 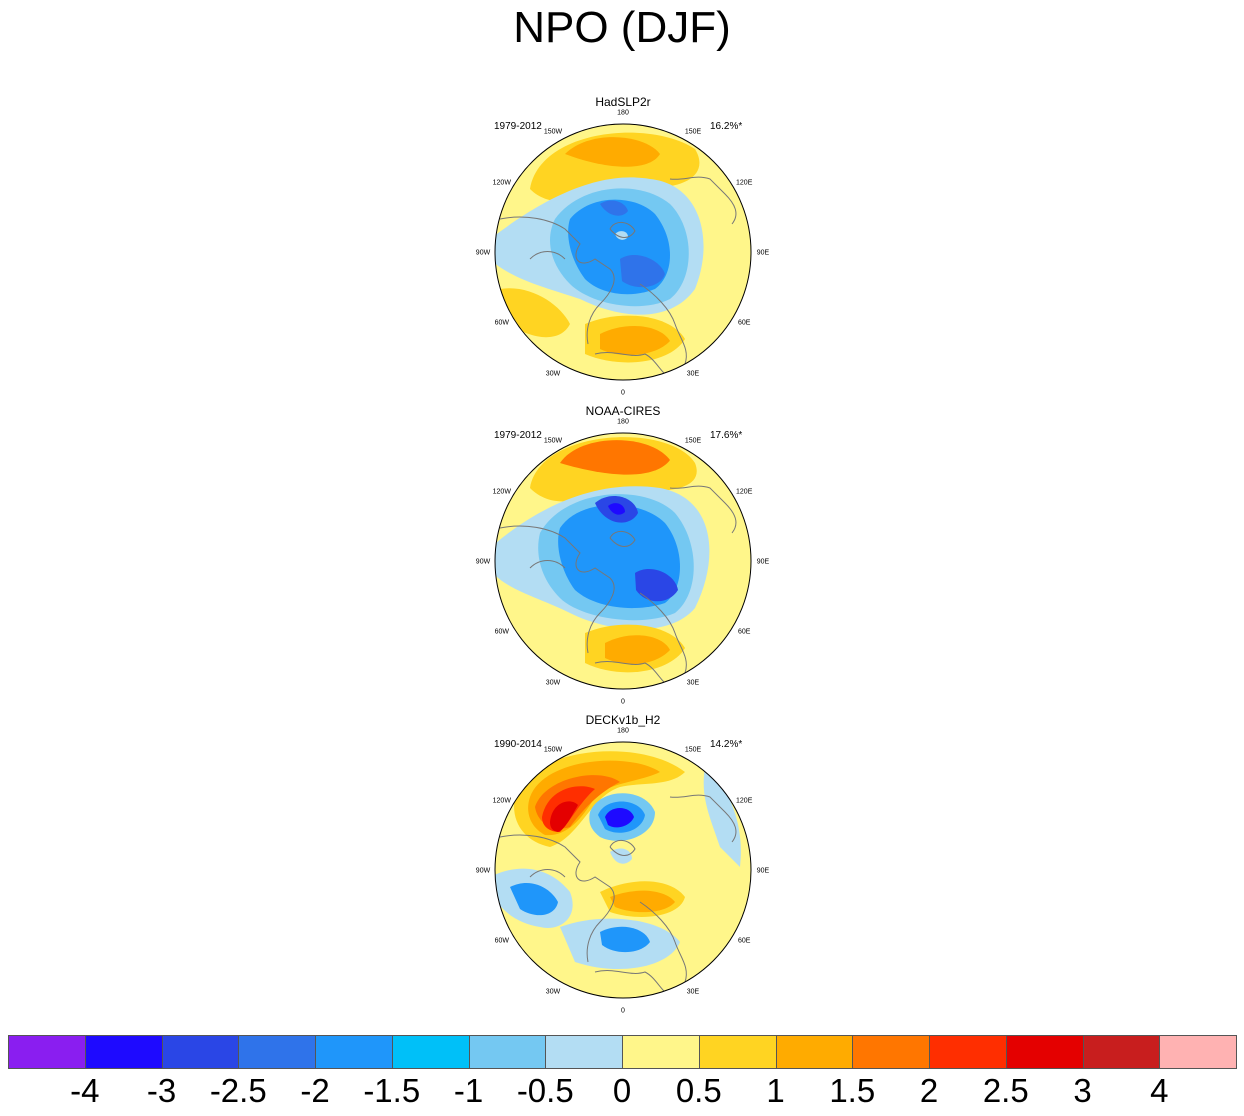 I want to click on panel-years: 1990-2014, so click(x=518, y=744).